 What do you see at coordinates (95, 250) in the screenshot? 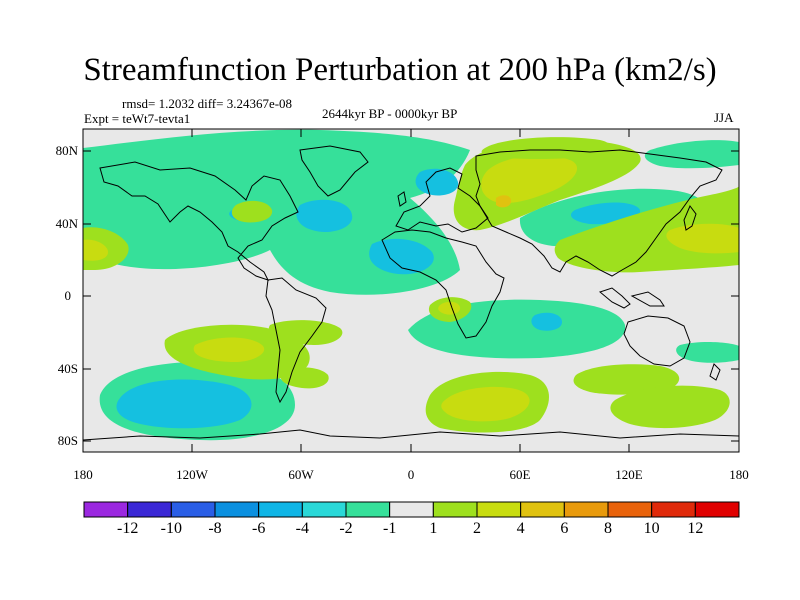
I see `pacific-west-yellow-center` at bounding box center [95, 250].